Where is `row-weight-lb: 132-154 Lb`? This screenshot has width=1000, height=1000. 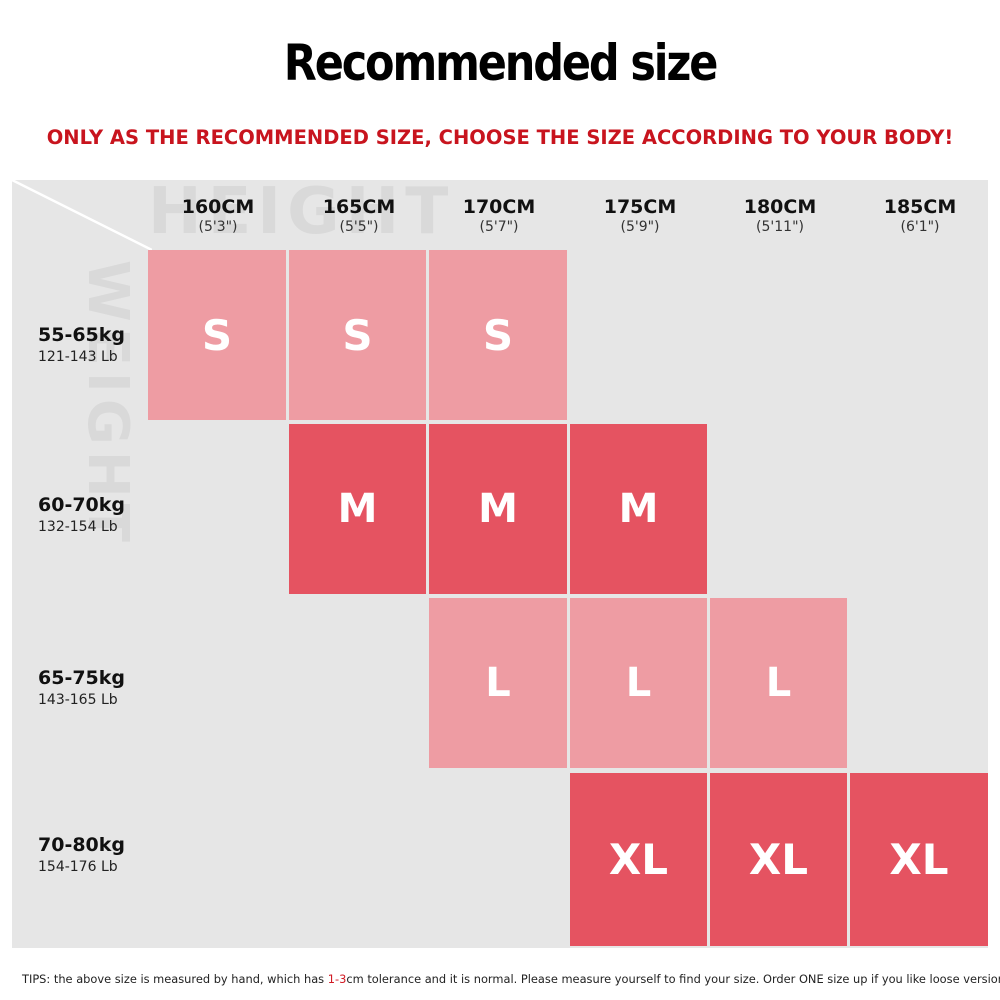 row-weight-lb: 132-154 Lb is located at coordinates (78, 527).